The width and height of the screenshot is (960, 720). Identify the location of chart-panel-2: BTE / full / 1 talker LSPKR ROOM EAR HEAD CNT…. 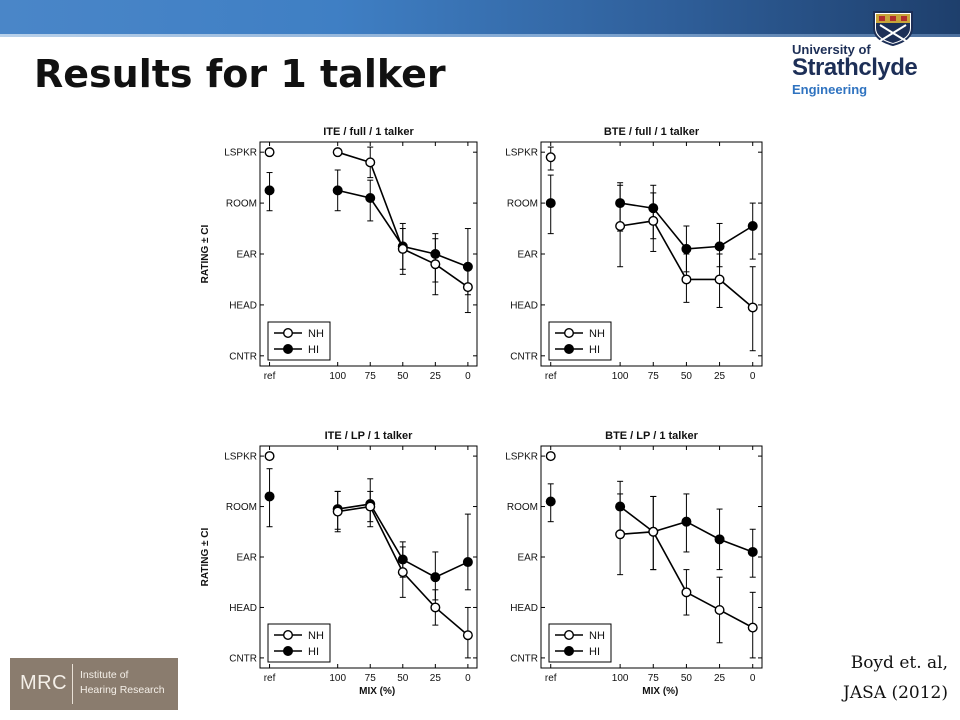
(634, 254).